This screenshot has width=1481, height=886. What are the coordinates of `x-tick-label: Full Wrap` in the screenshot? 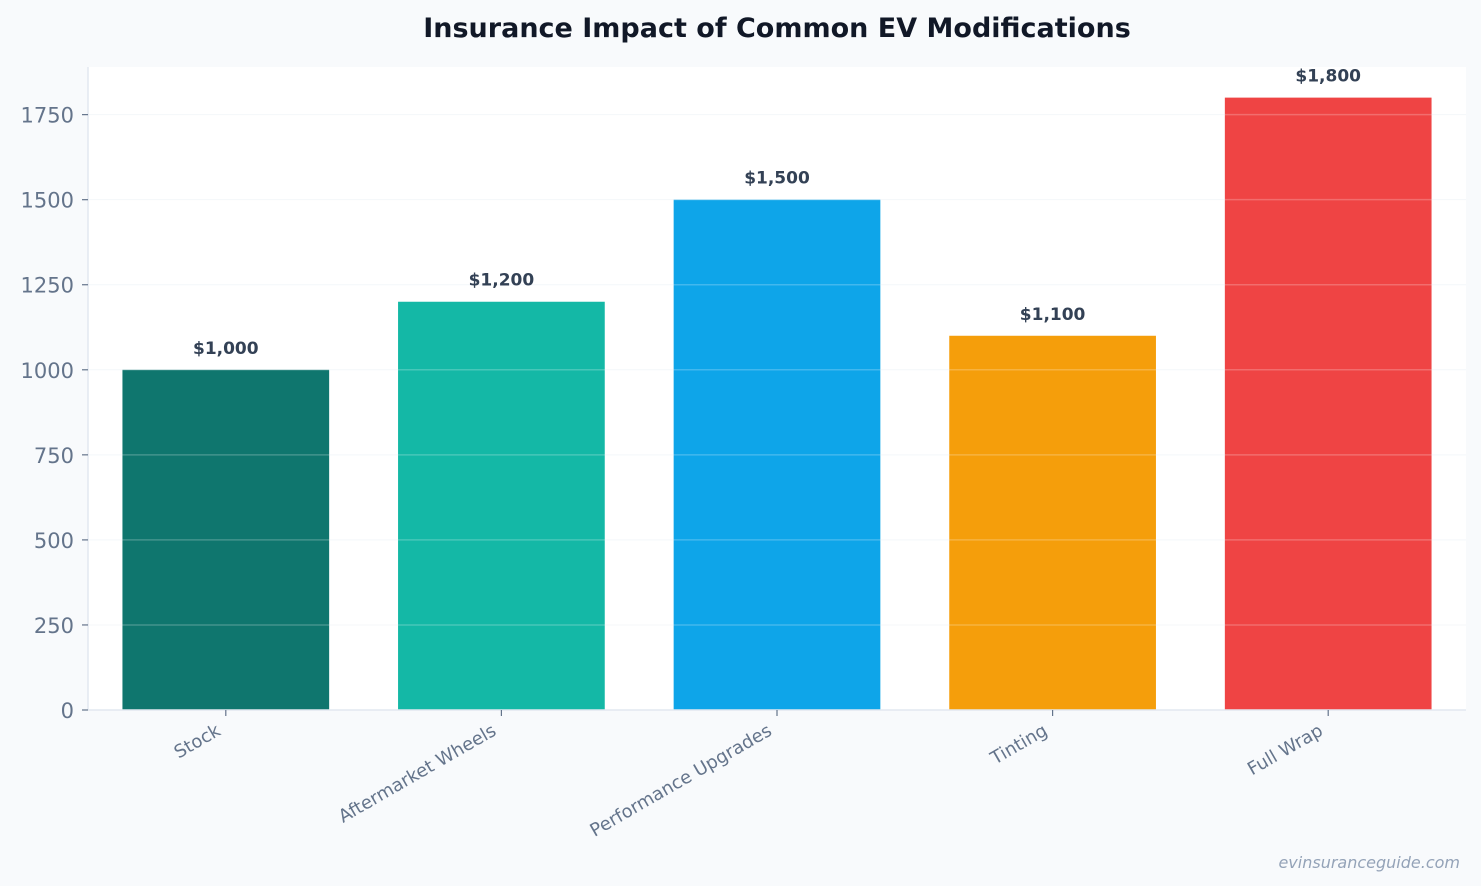 It's located at (1285, 750).